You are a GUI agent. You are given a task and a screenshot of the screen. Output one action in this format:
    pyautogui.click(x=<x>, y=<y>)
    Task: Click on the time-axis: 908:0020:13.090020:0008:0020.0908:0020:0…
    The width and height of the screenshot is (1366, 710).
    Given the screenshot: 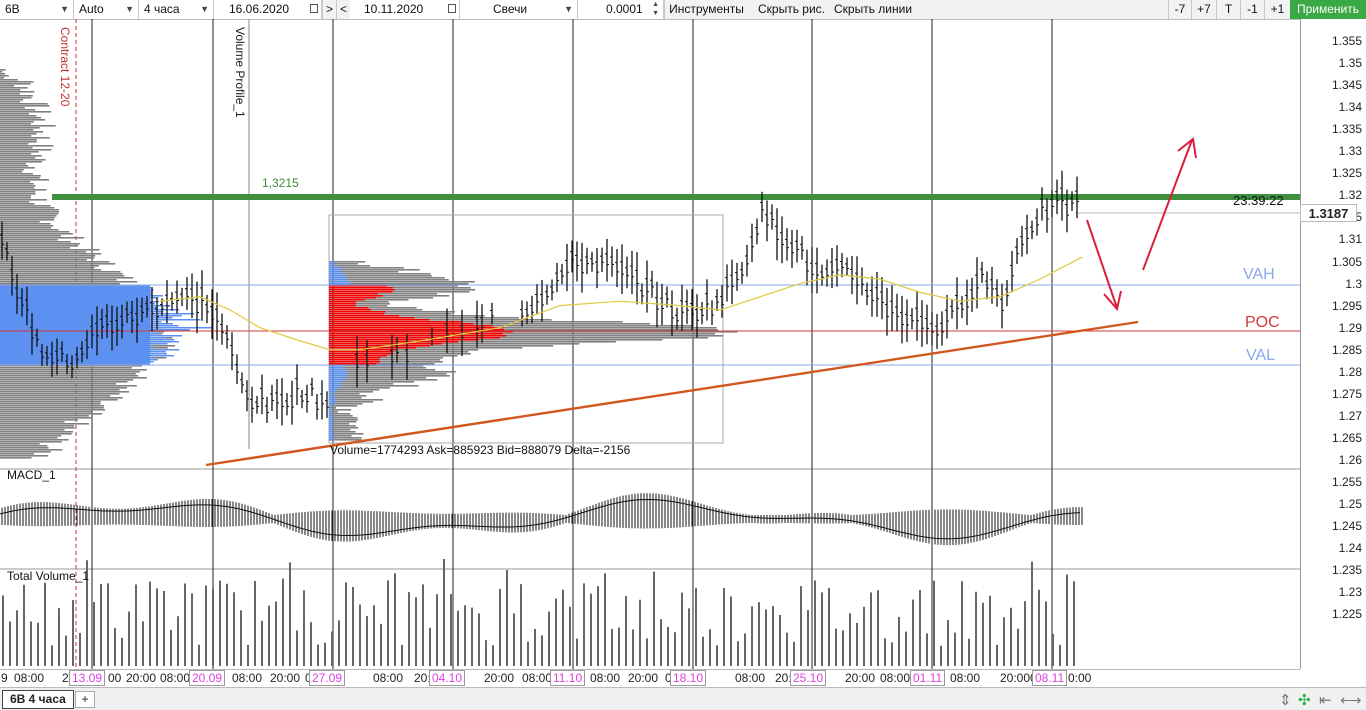 What is the action you would take?
    pyautogui.click(x=650, y=678)
    